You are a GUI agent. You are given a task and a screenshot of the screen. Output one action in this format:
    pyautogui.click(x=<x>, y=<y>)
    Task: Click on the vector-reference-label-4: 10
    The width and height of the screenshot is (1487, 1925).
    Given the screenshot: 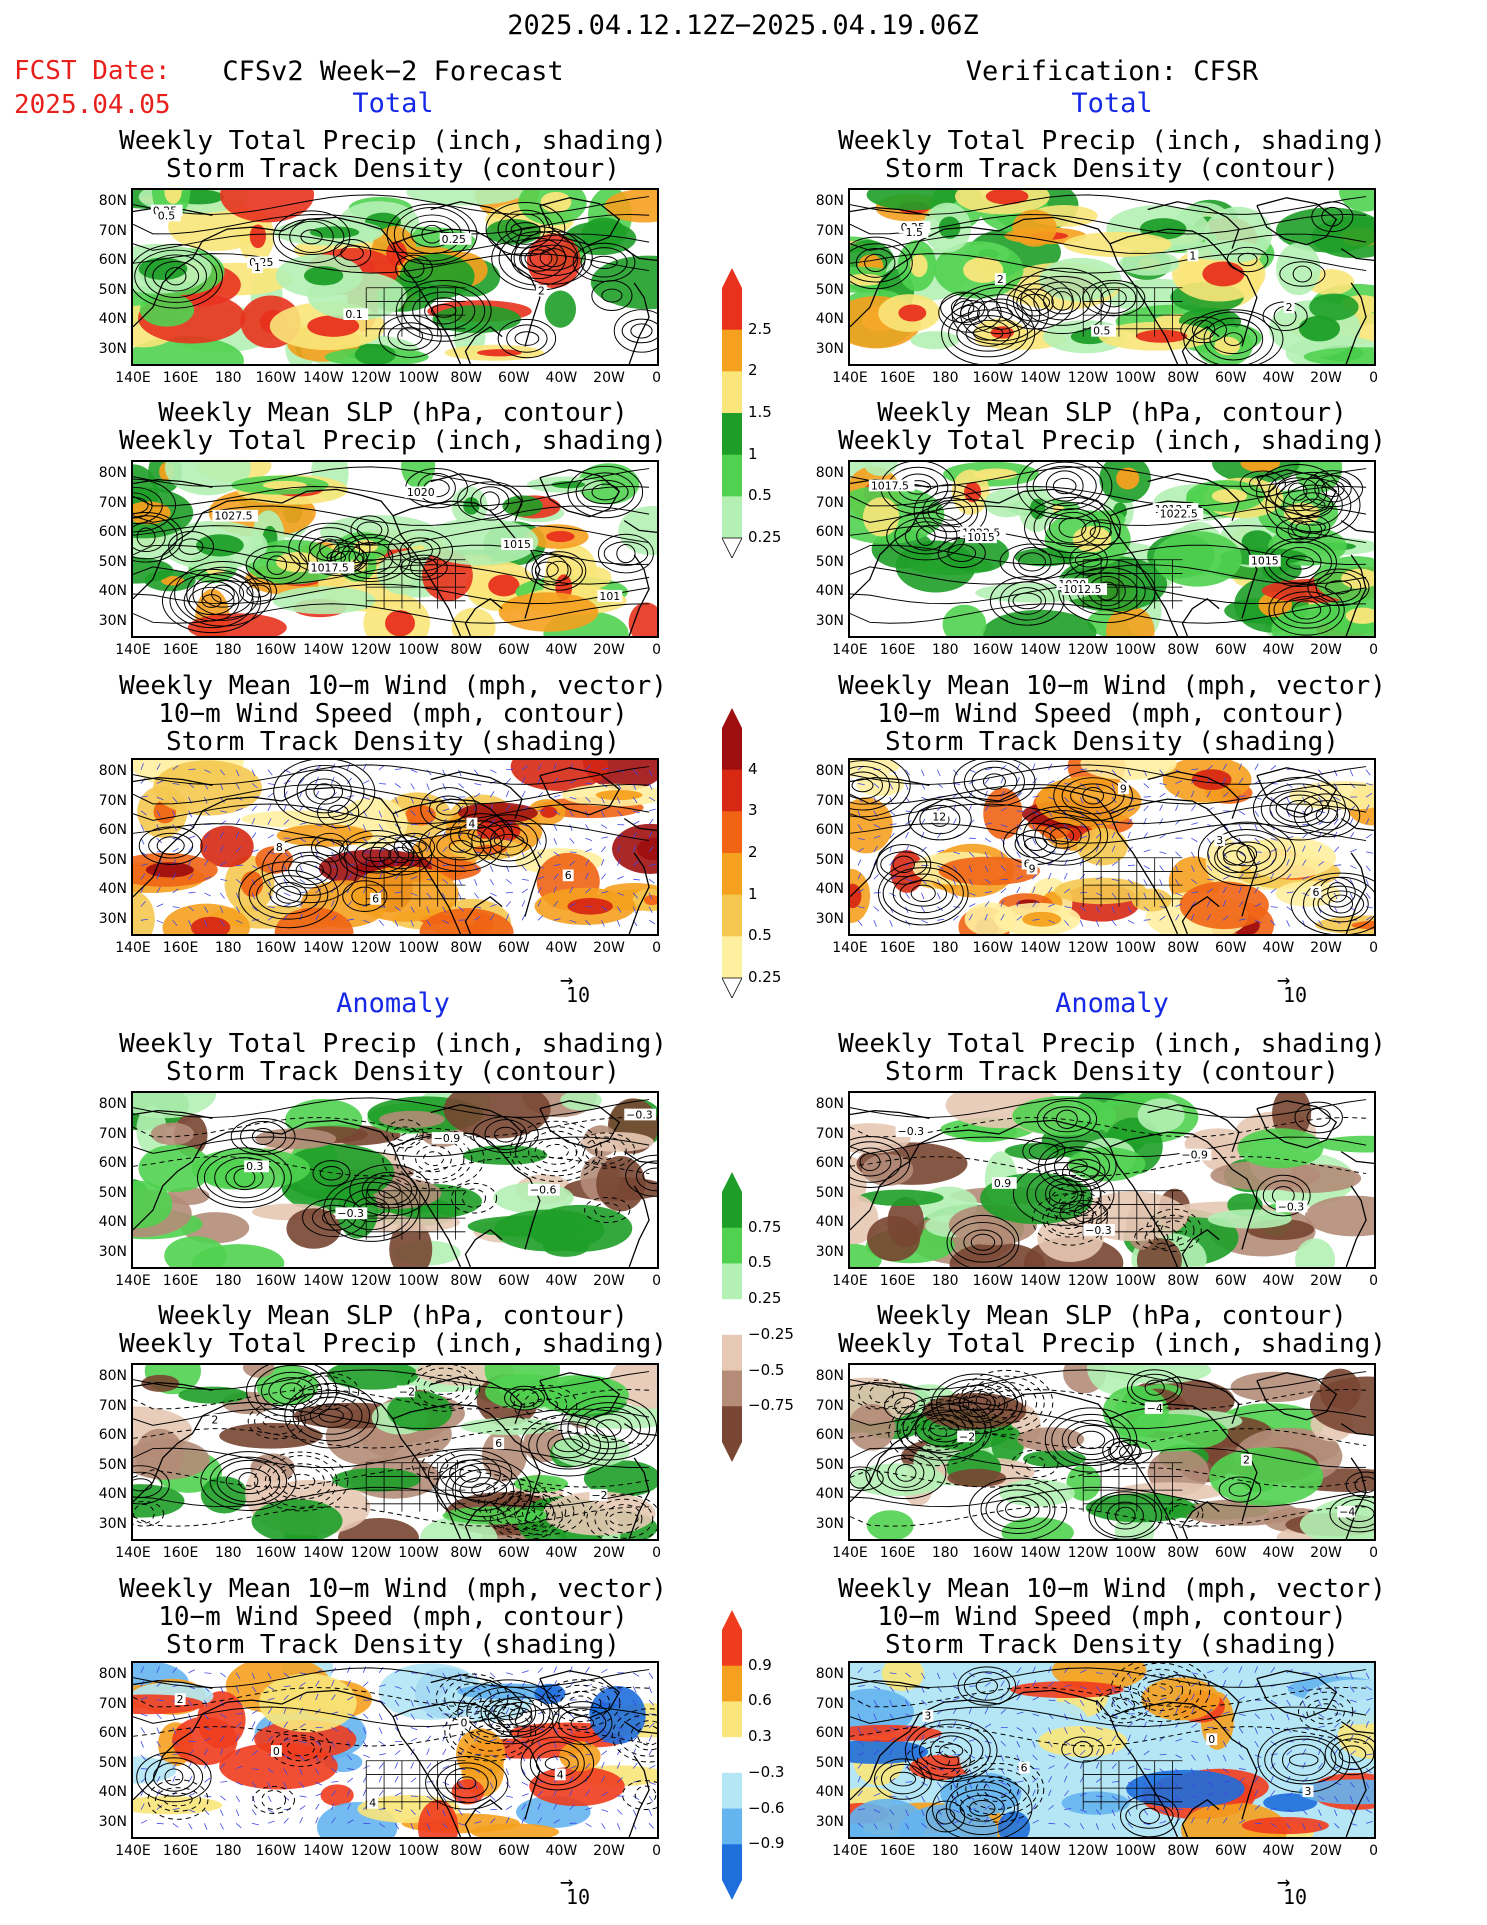 What is the action you would take?
    pyautogui.click(x=1295, y=1897)
    